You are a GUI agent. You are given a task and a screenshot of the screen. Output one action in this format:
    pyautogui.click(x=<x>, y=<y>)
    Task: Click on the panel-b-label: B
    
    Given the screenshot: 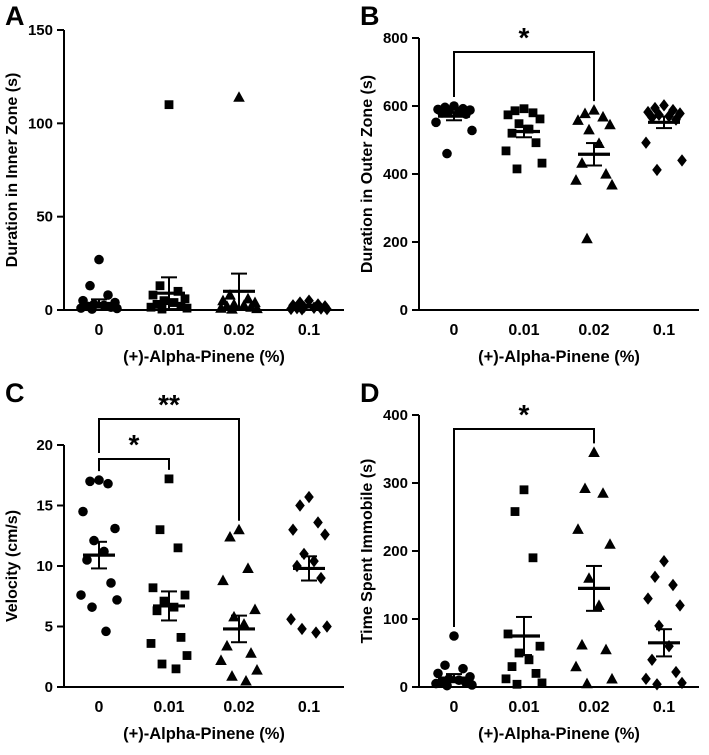 What is the action you would take?
    pyautogui.click(x=370, y=16)
    